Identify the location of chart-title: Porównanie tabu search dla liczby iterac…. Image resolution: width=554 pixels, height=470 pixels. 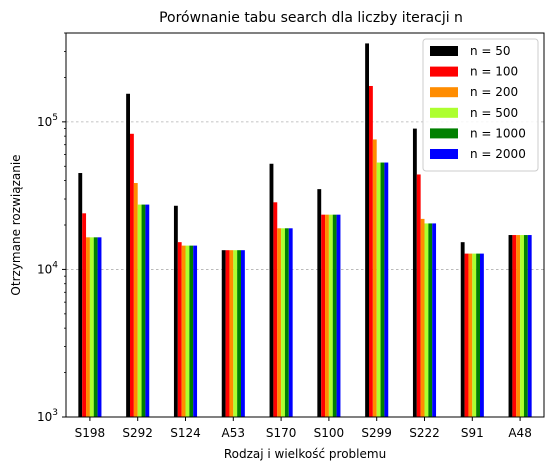
(311, 18).